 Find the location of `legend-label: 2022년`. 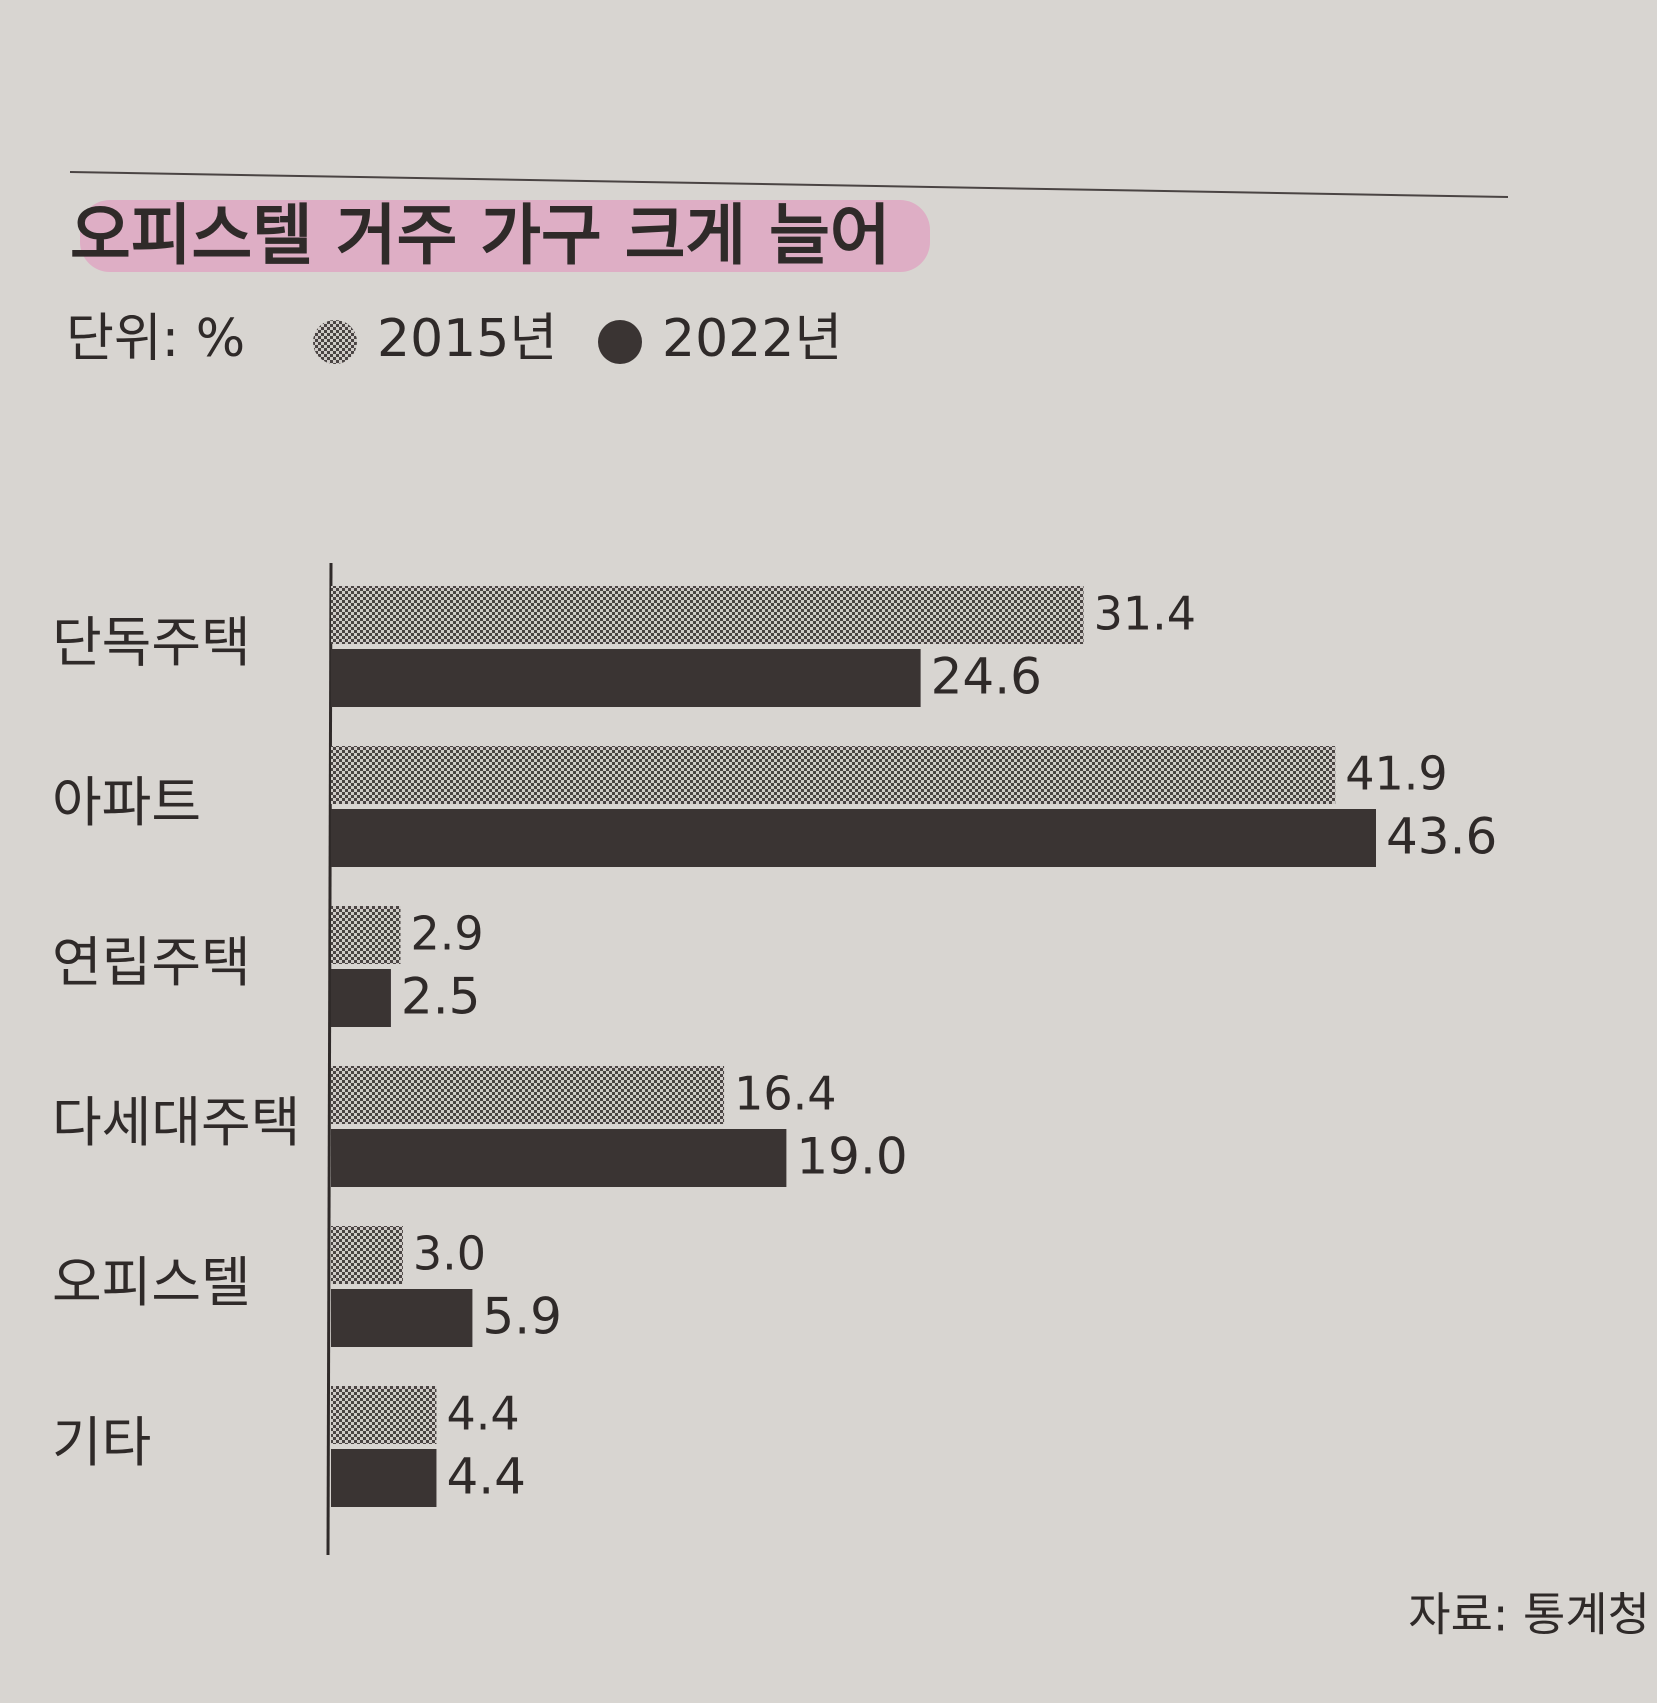

legend-label: 2022년 is located at coordinates (752, 339).